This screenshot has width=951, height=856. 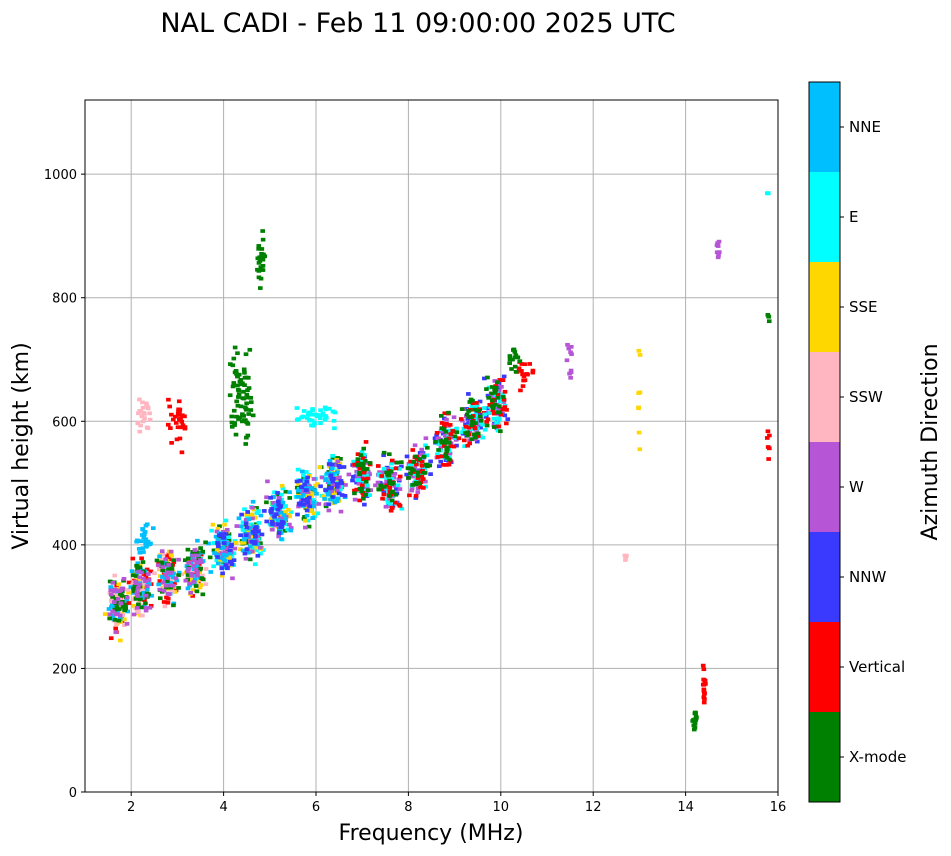 I want to click on x-axis-label: Frequency (MHz), so click(x=431, y=833).